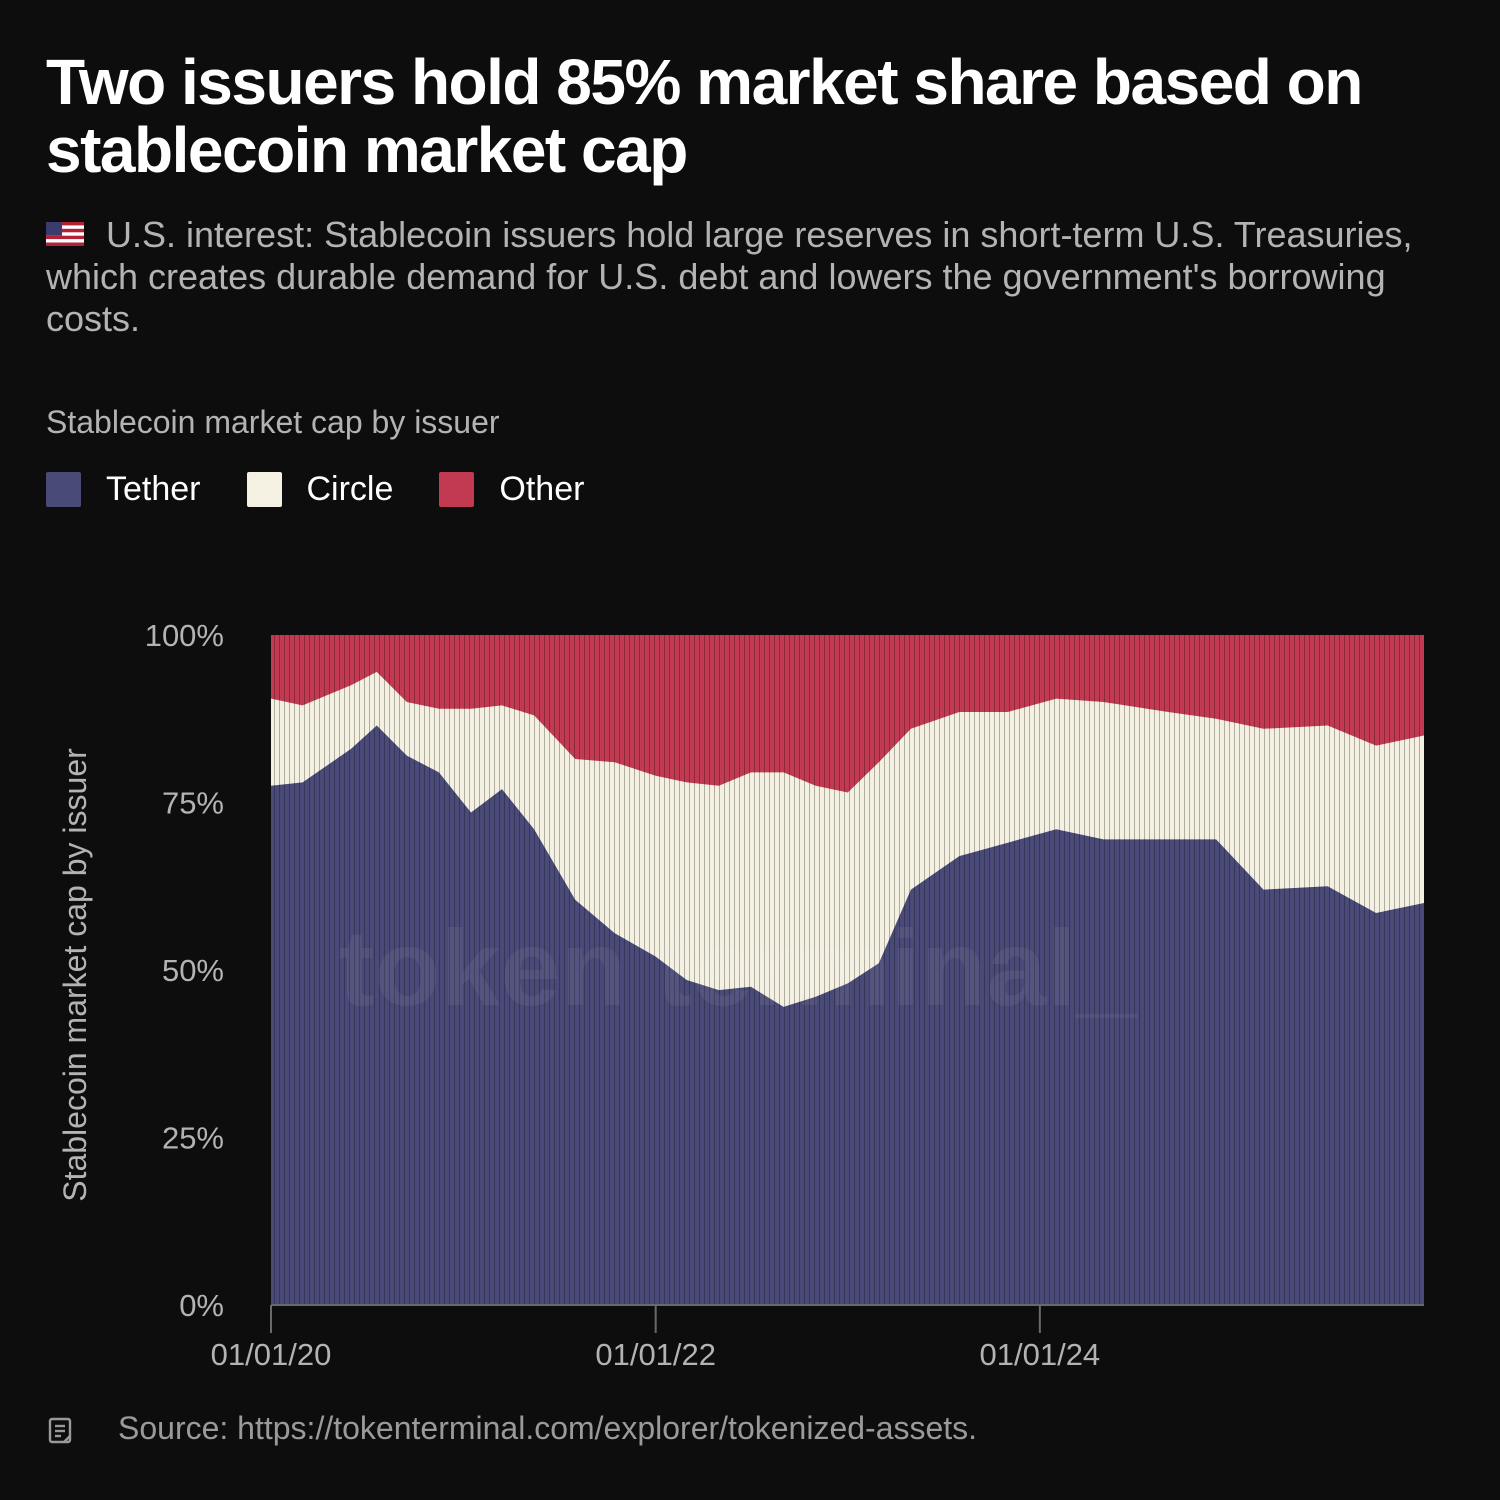 The image size is (1500, 1500). Describe the element at coordinates (264, 489) in the screenshot. I see `legend-swatch-circle` at that location.